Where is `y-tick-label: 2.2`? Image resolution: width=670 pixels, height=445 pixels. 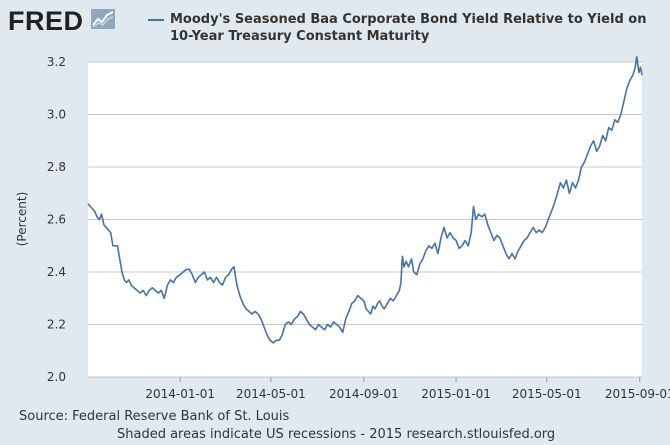
y-tick-label: 2.2 is located at coordinates (56, 325).